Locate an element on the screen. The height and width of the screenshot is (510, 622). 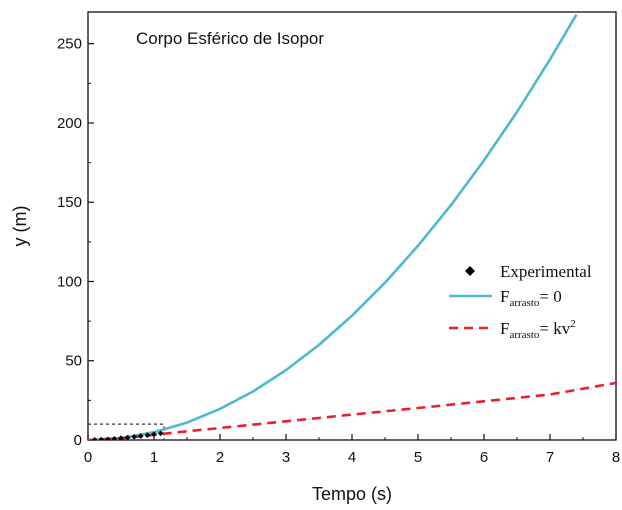
x-axis-label: Tempo (s) is located at coordinates (352, 494).